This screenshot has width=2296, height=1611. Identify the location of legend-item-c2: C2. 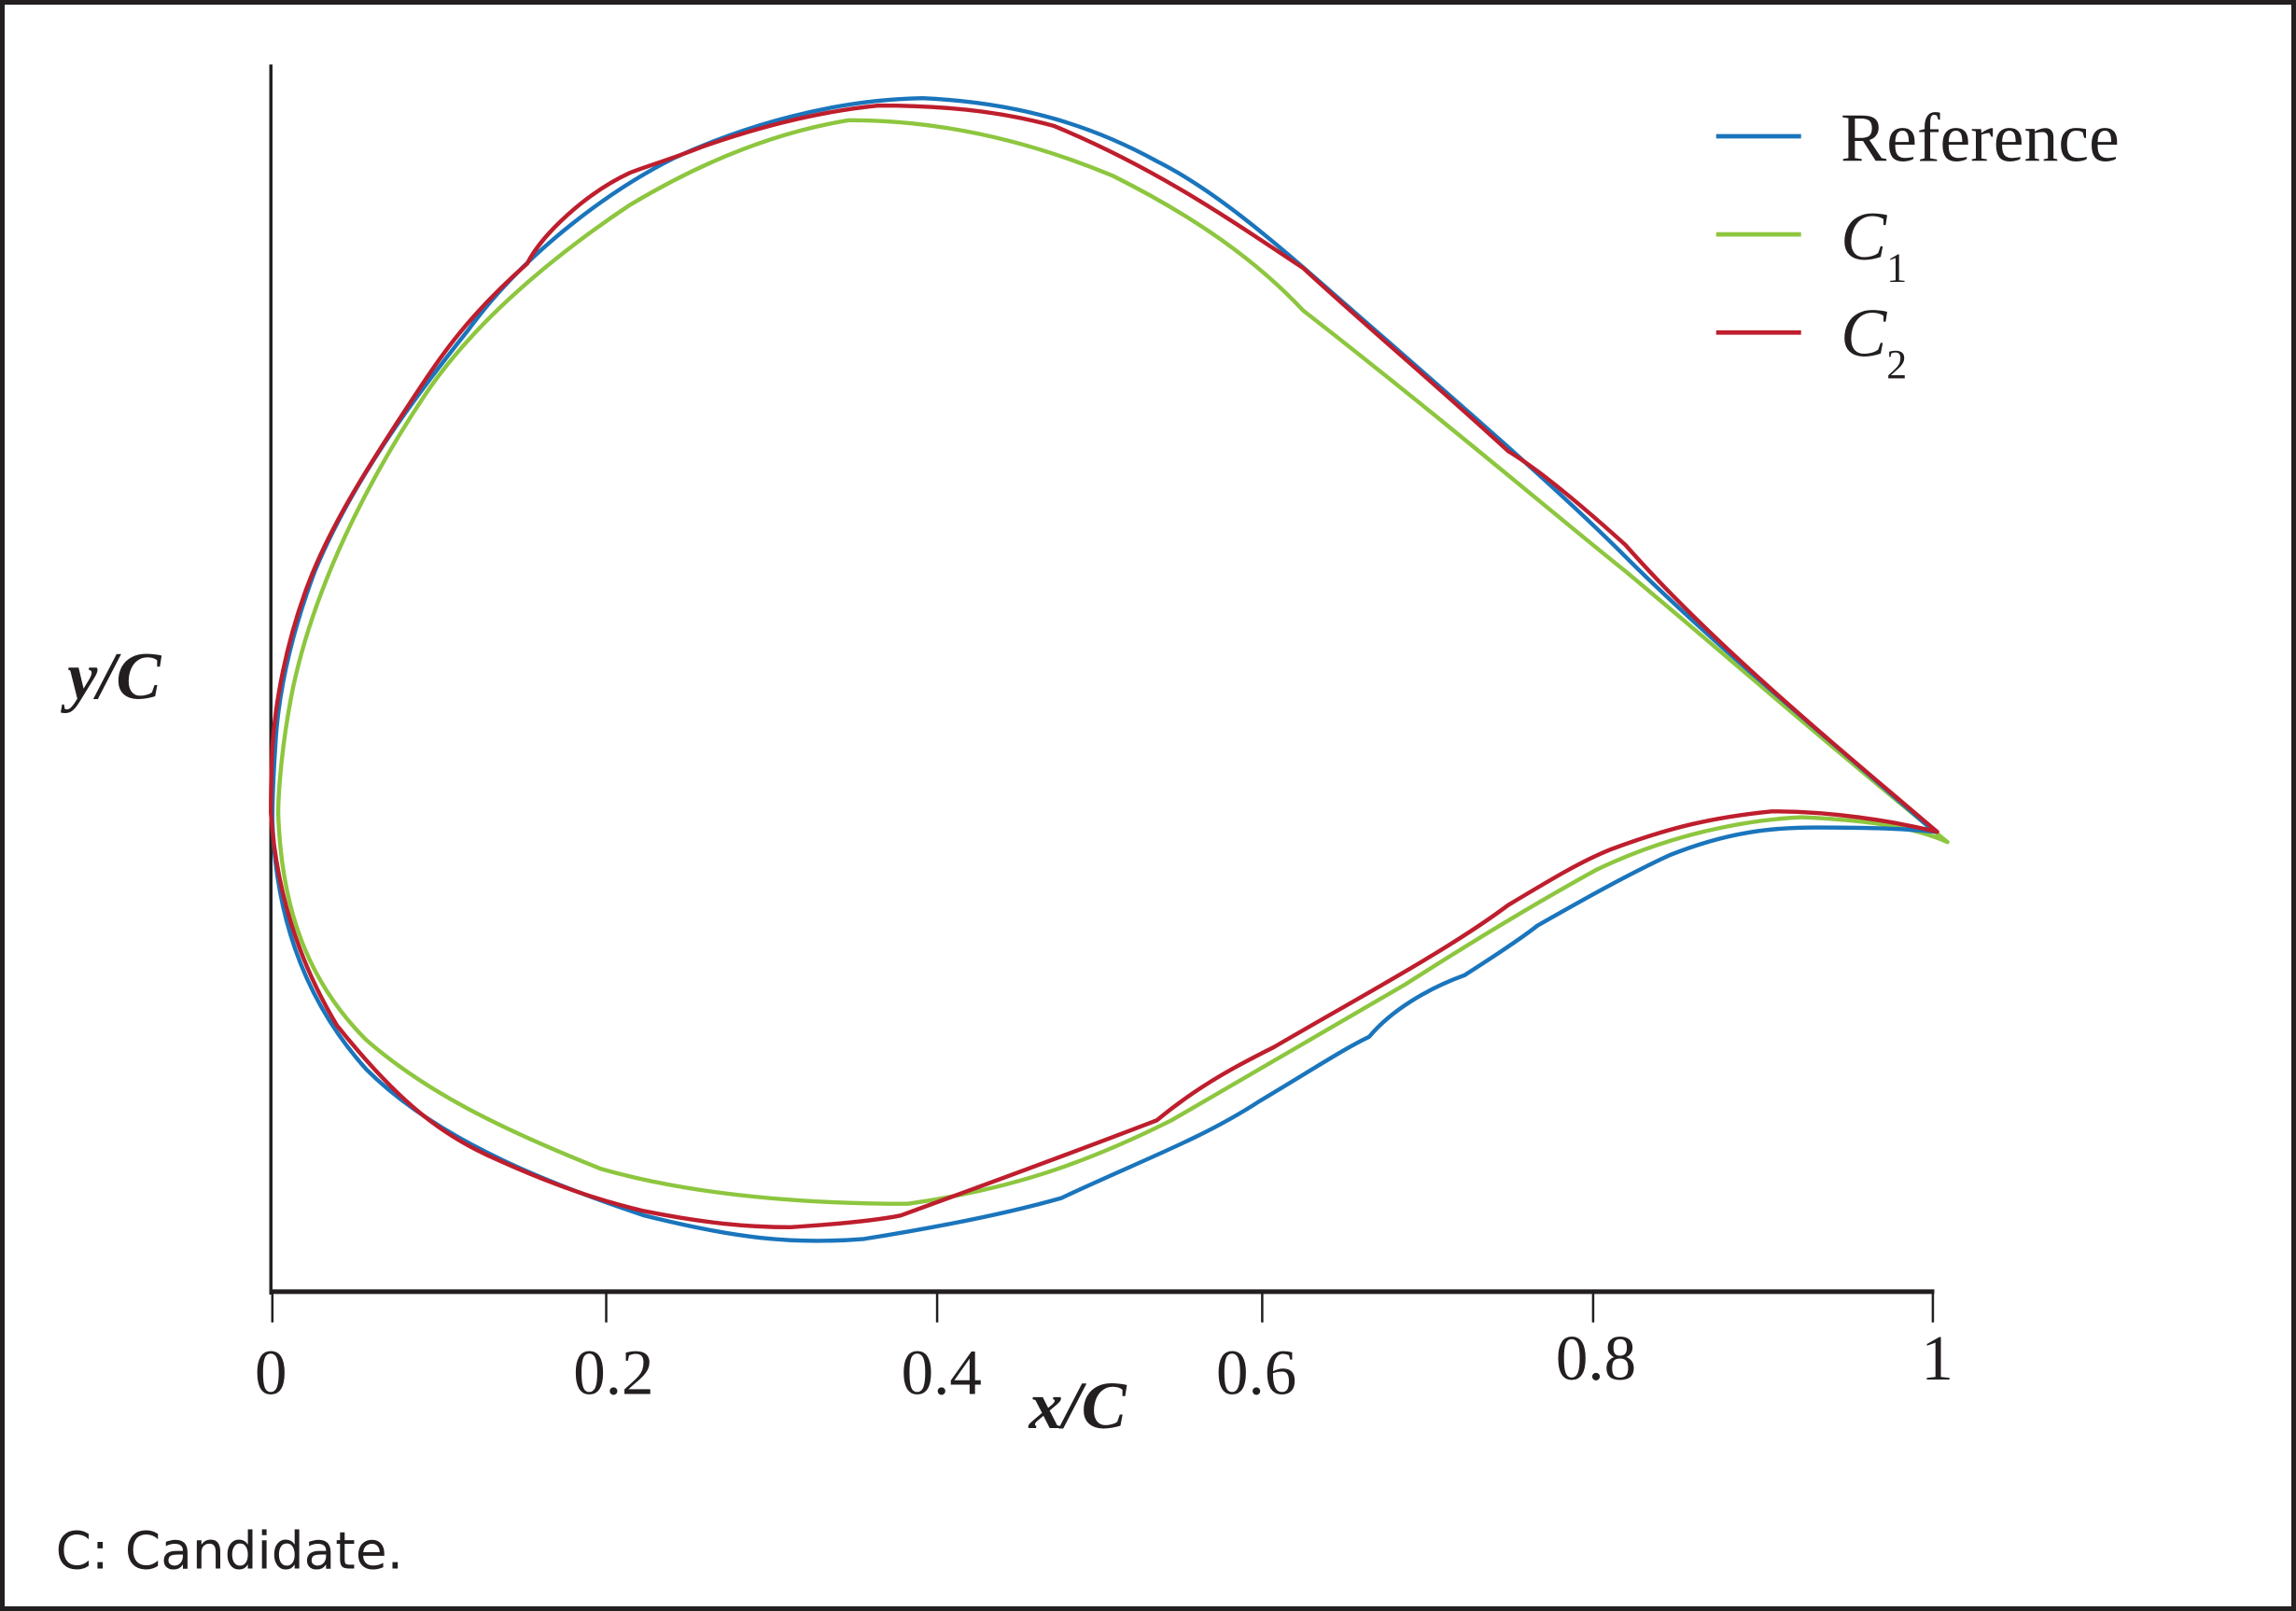
(1811, 341).